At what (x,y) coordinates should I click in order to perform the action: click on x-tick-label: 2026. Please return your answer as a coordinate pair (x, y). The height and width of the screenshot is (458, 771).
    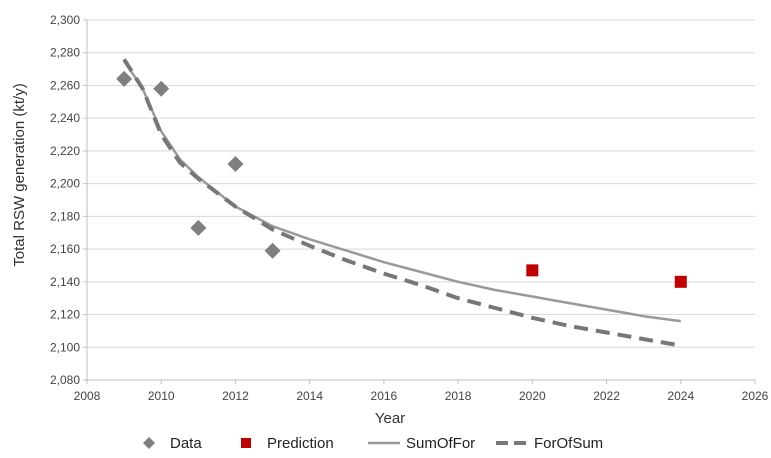
    Looking at the image, I should click on (755, 396).